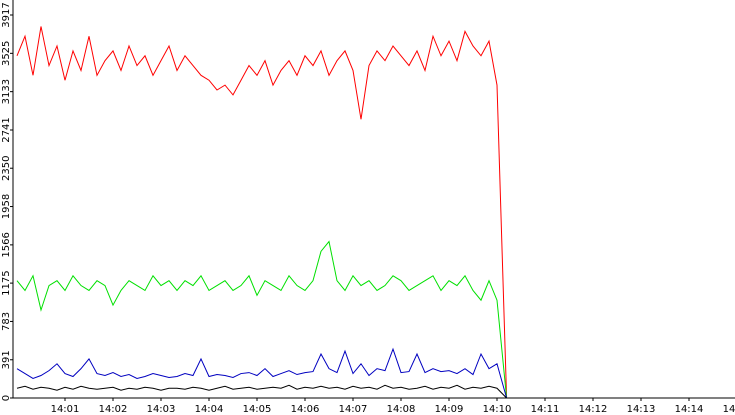 The image size is (735, 415). I want to click on y-tick-label: 1958, so click(6, 206).